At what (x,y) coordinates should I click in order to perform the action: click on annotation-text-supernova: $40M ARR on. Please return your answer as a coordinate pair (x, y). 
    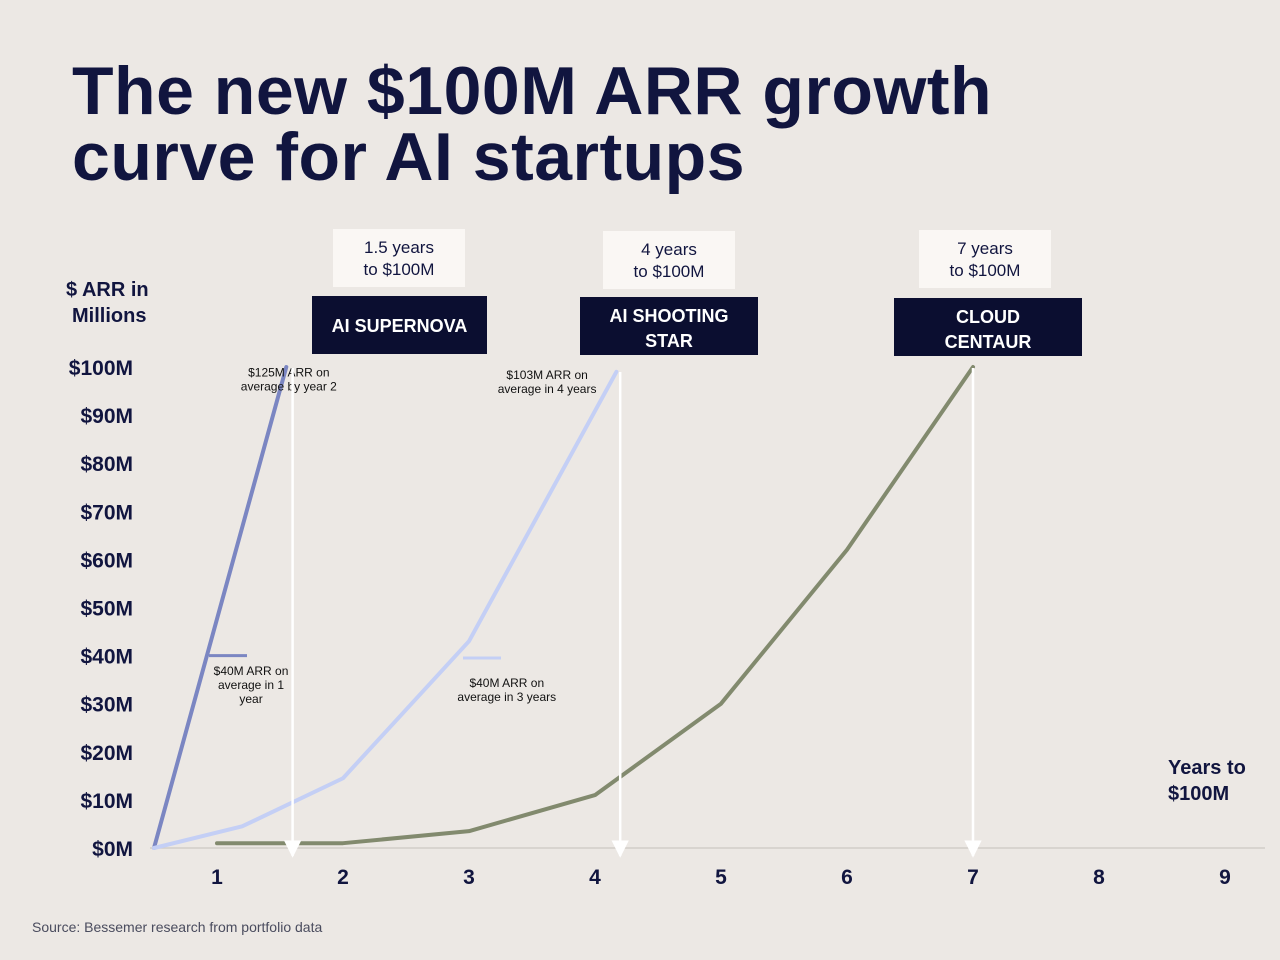
    Looking at the image, I should click on (251, 671).